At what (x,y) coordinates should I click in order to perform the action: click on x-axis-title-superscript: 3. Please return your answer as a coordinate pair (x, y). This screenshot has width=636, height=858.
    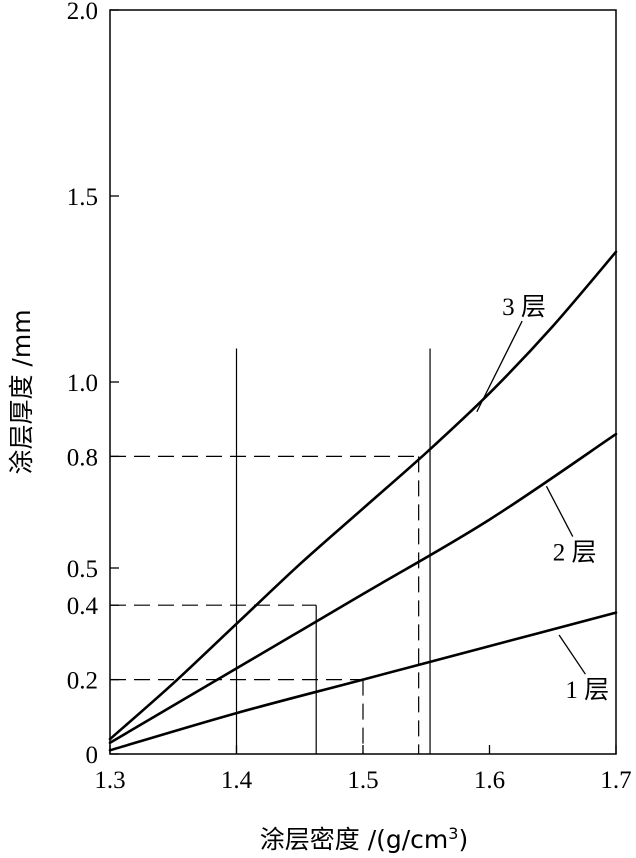
    Looking at the image, I should click on (453, 833).